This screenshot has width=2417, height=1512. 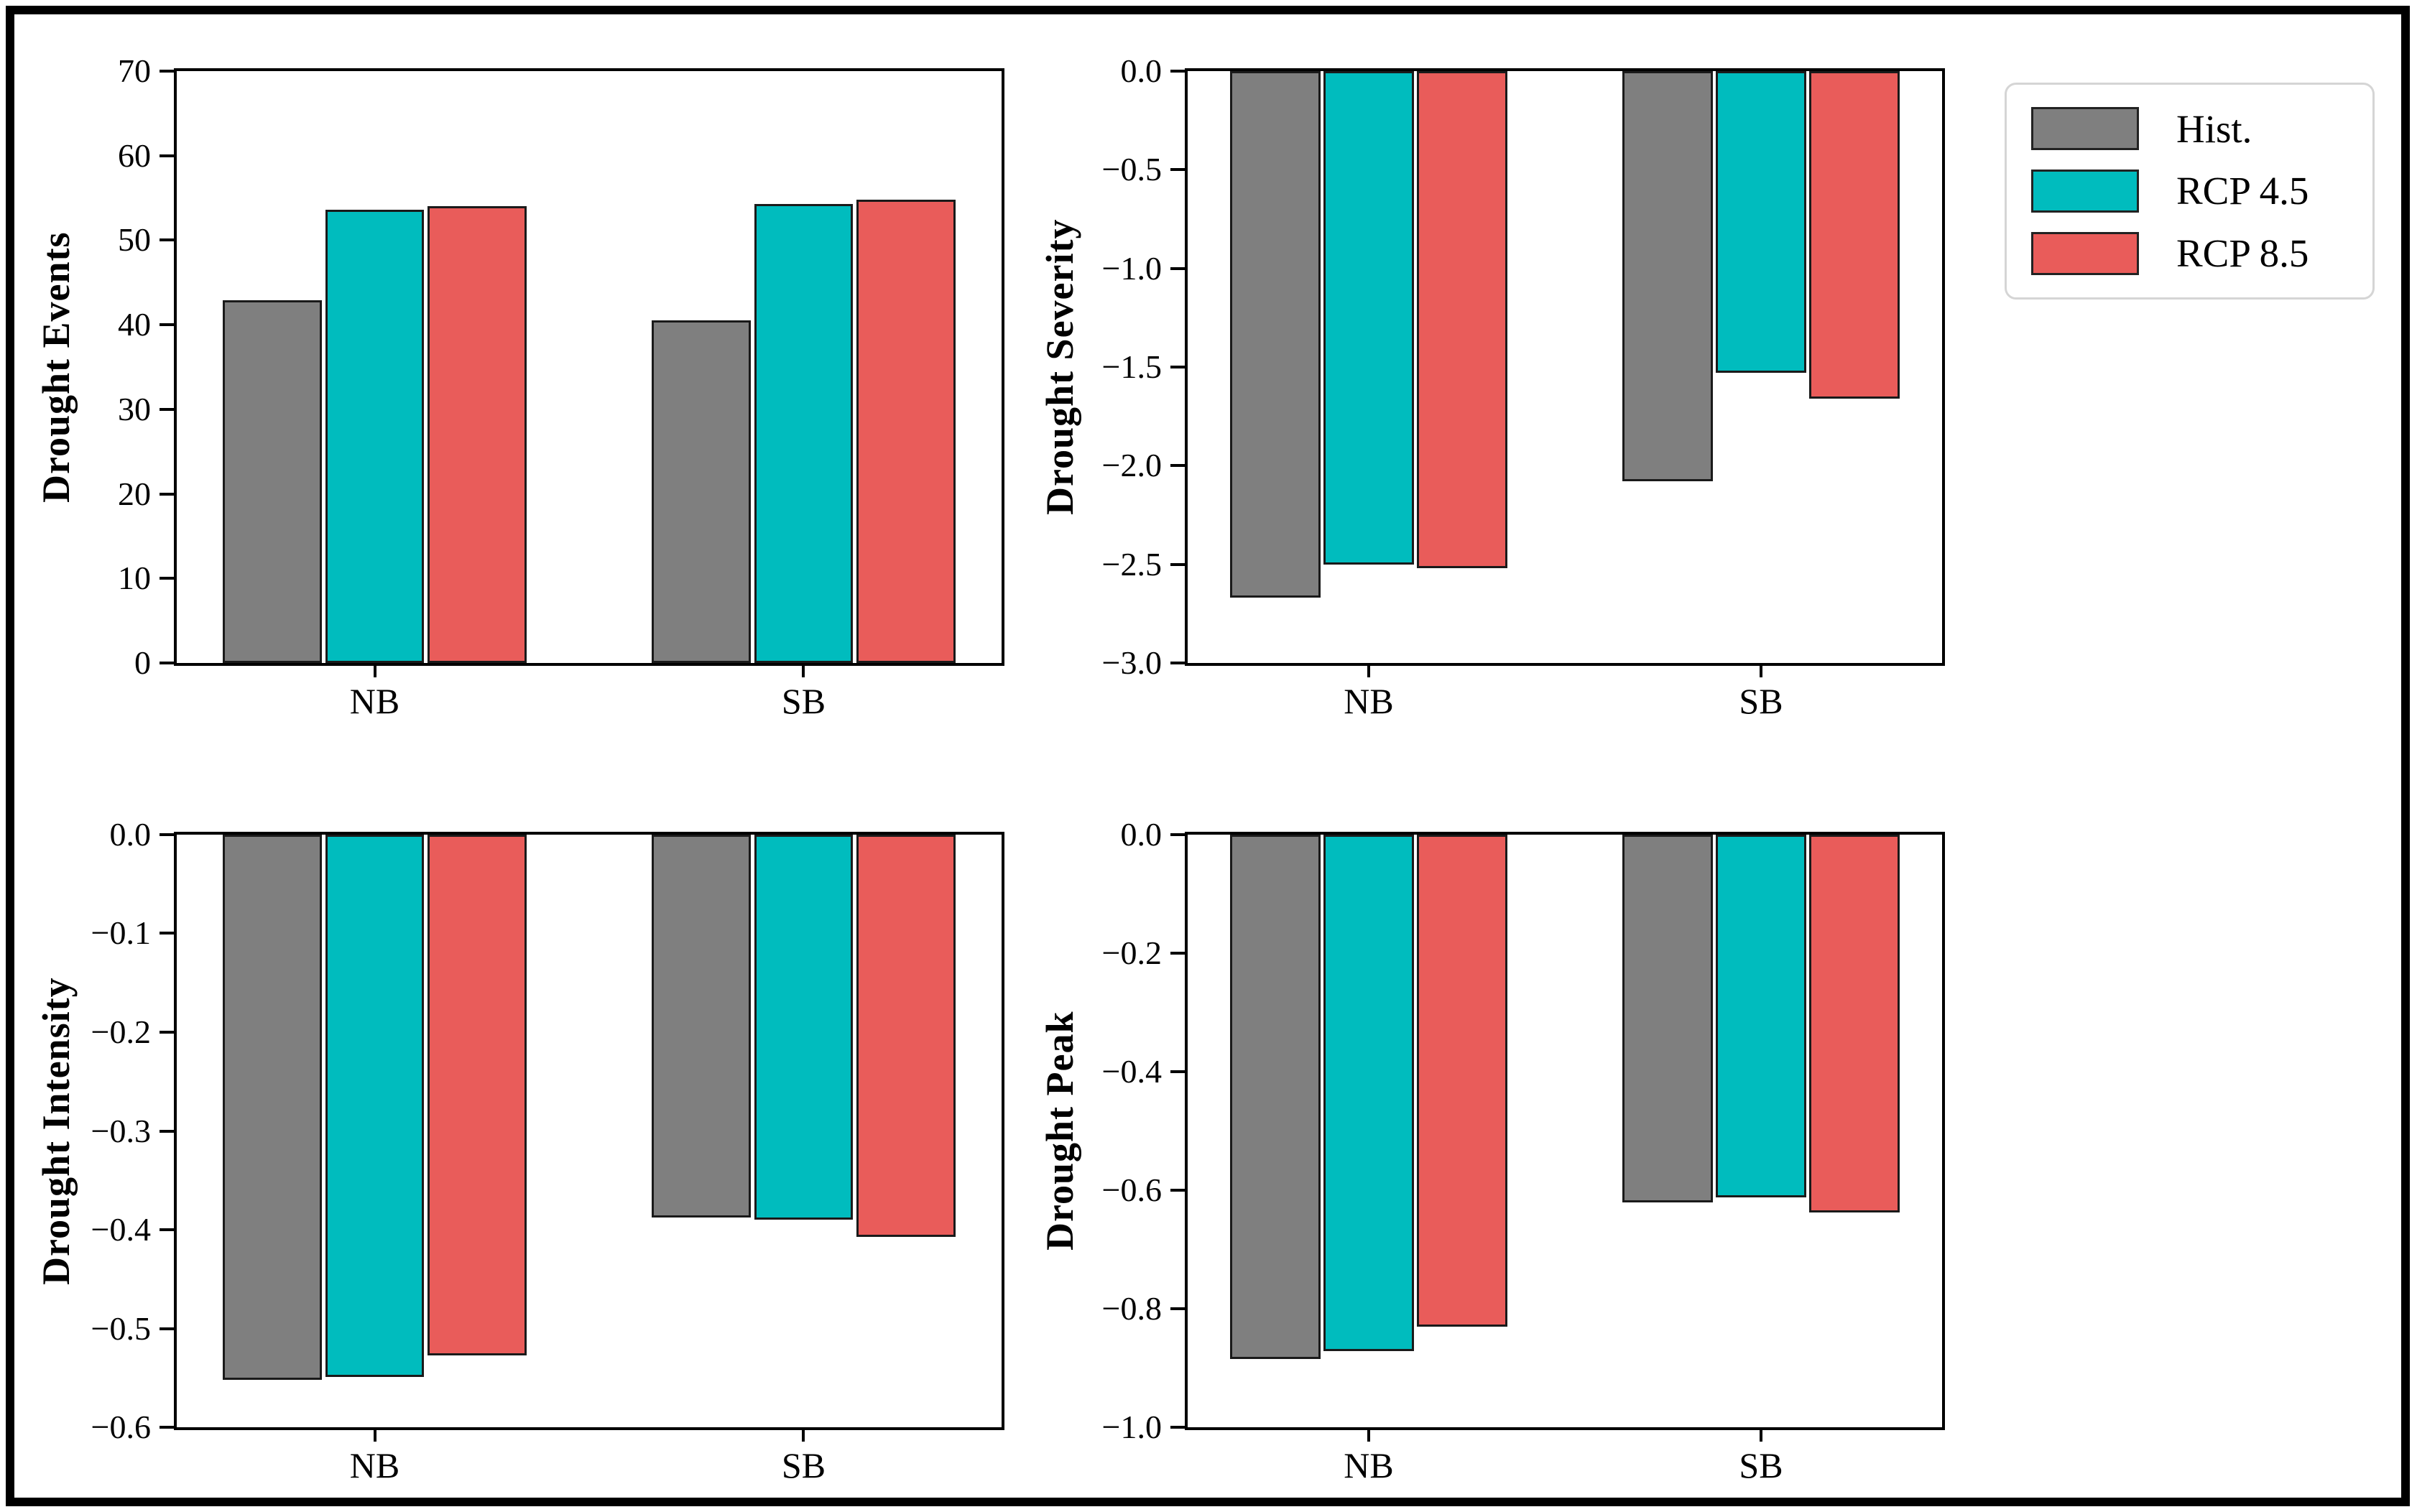 What do you see at coordinates (142, 662) in the screenshot?
I see `y-tick-label: 0` at bounding box center [142, 662].